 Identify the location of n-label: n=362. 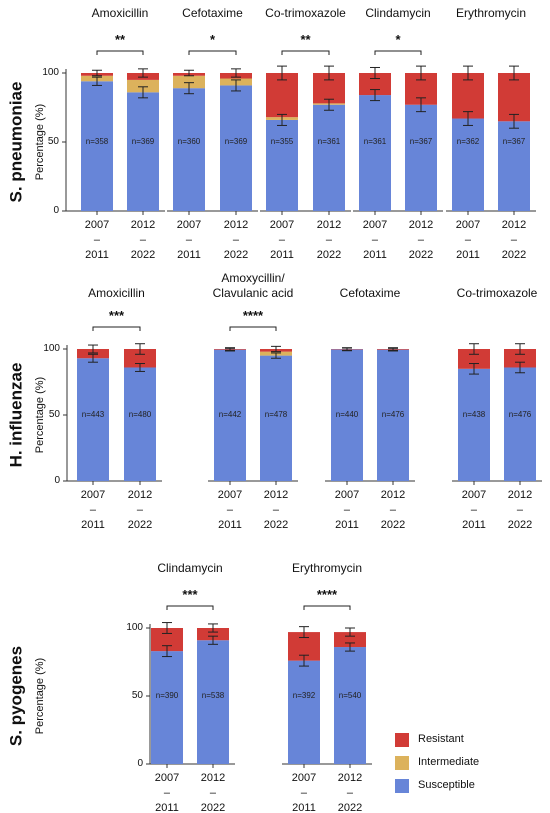
(468, 141).